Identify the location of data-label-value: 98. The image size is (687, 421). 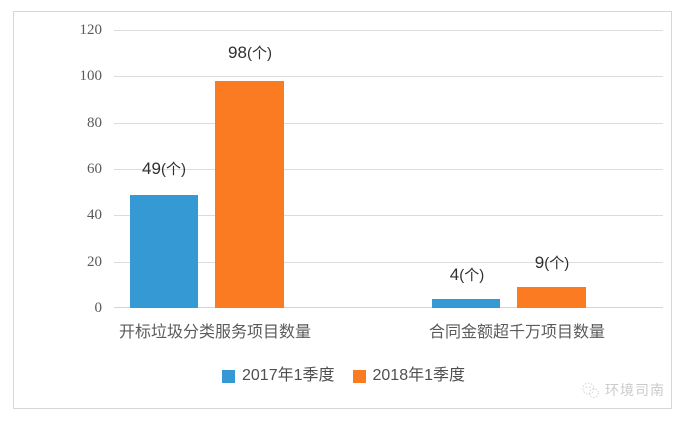
(237, 52).